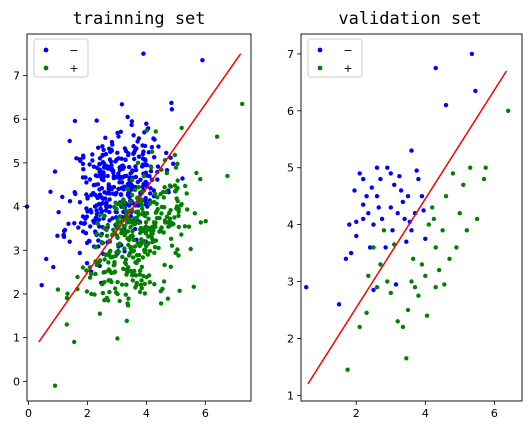 The image size is (532, 434). I want to click on y-tick-label: 1, so click(16, 338).